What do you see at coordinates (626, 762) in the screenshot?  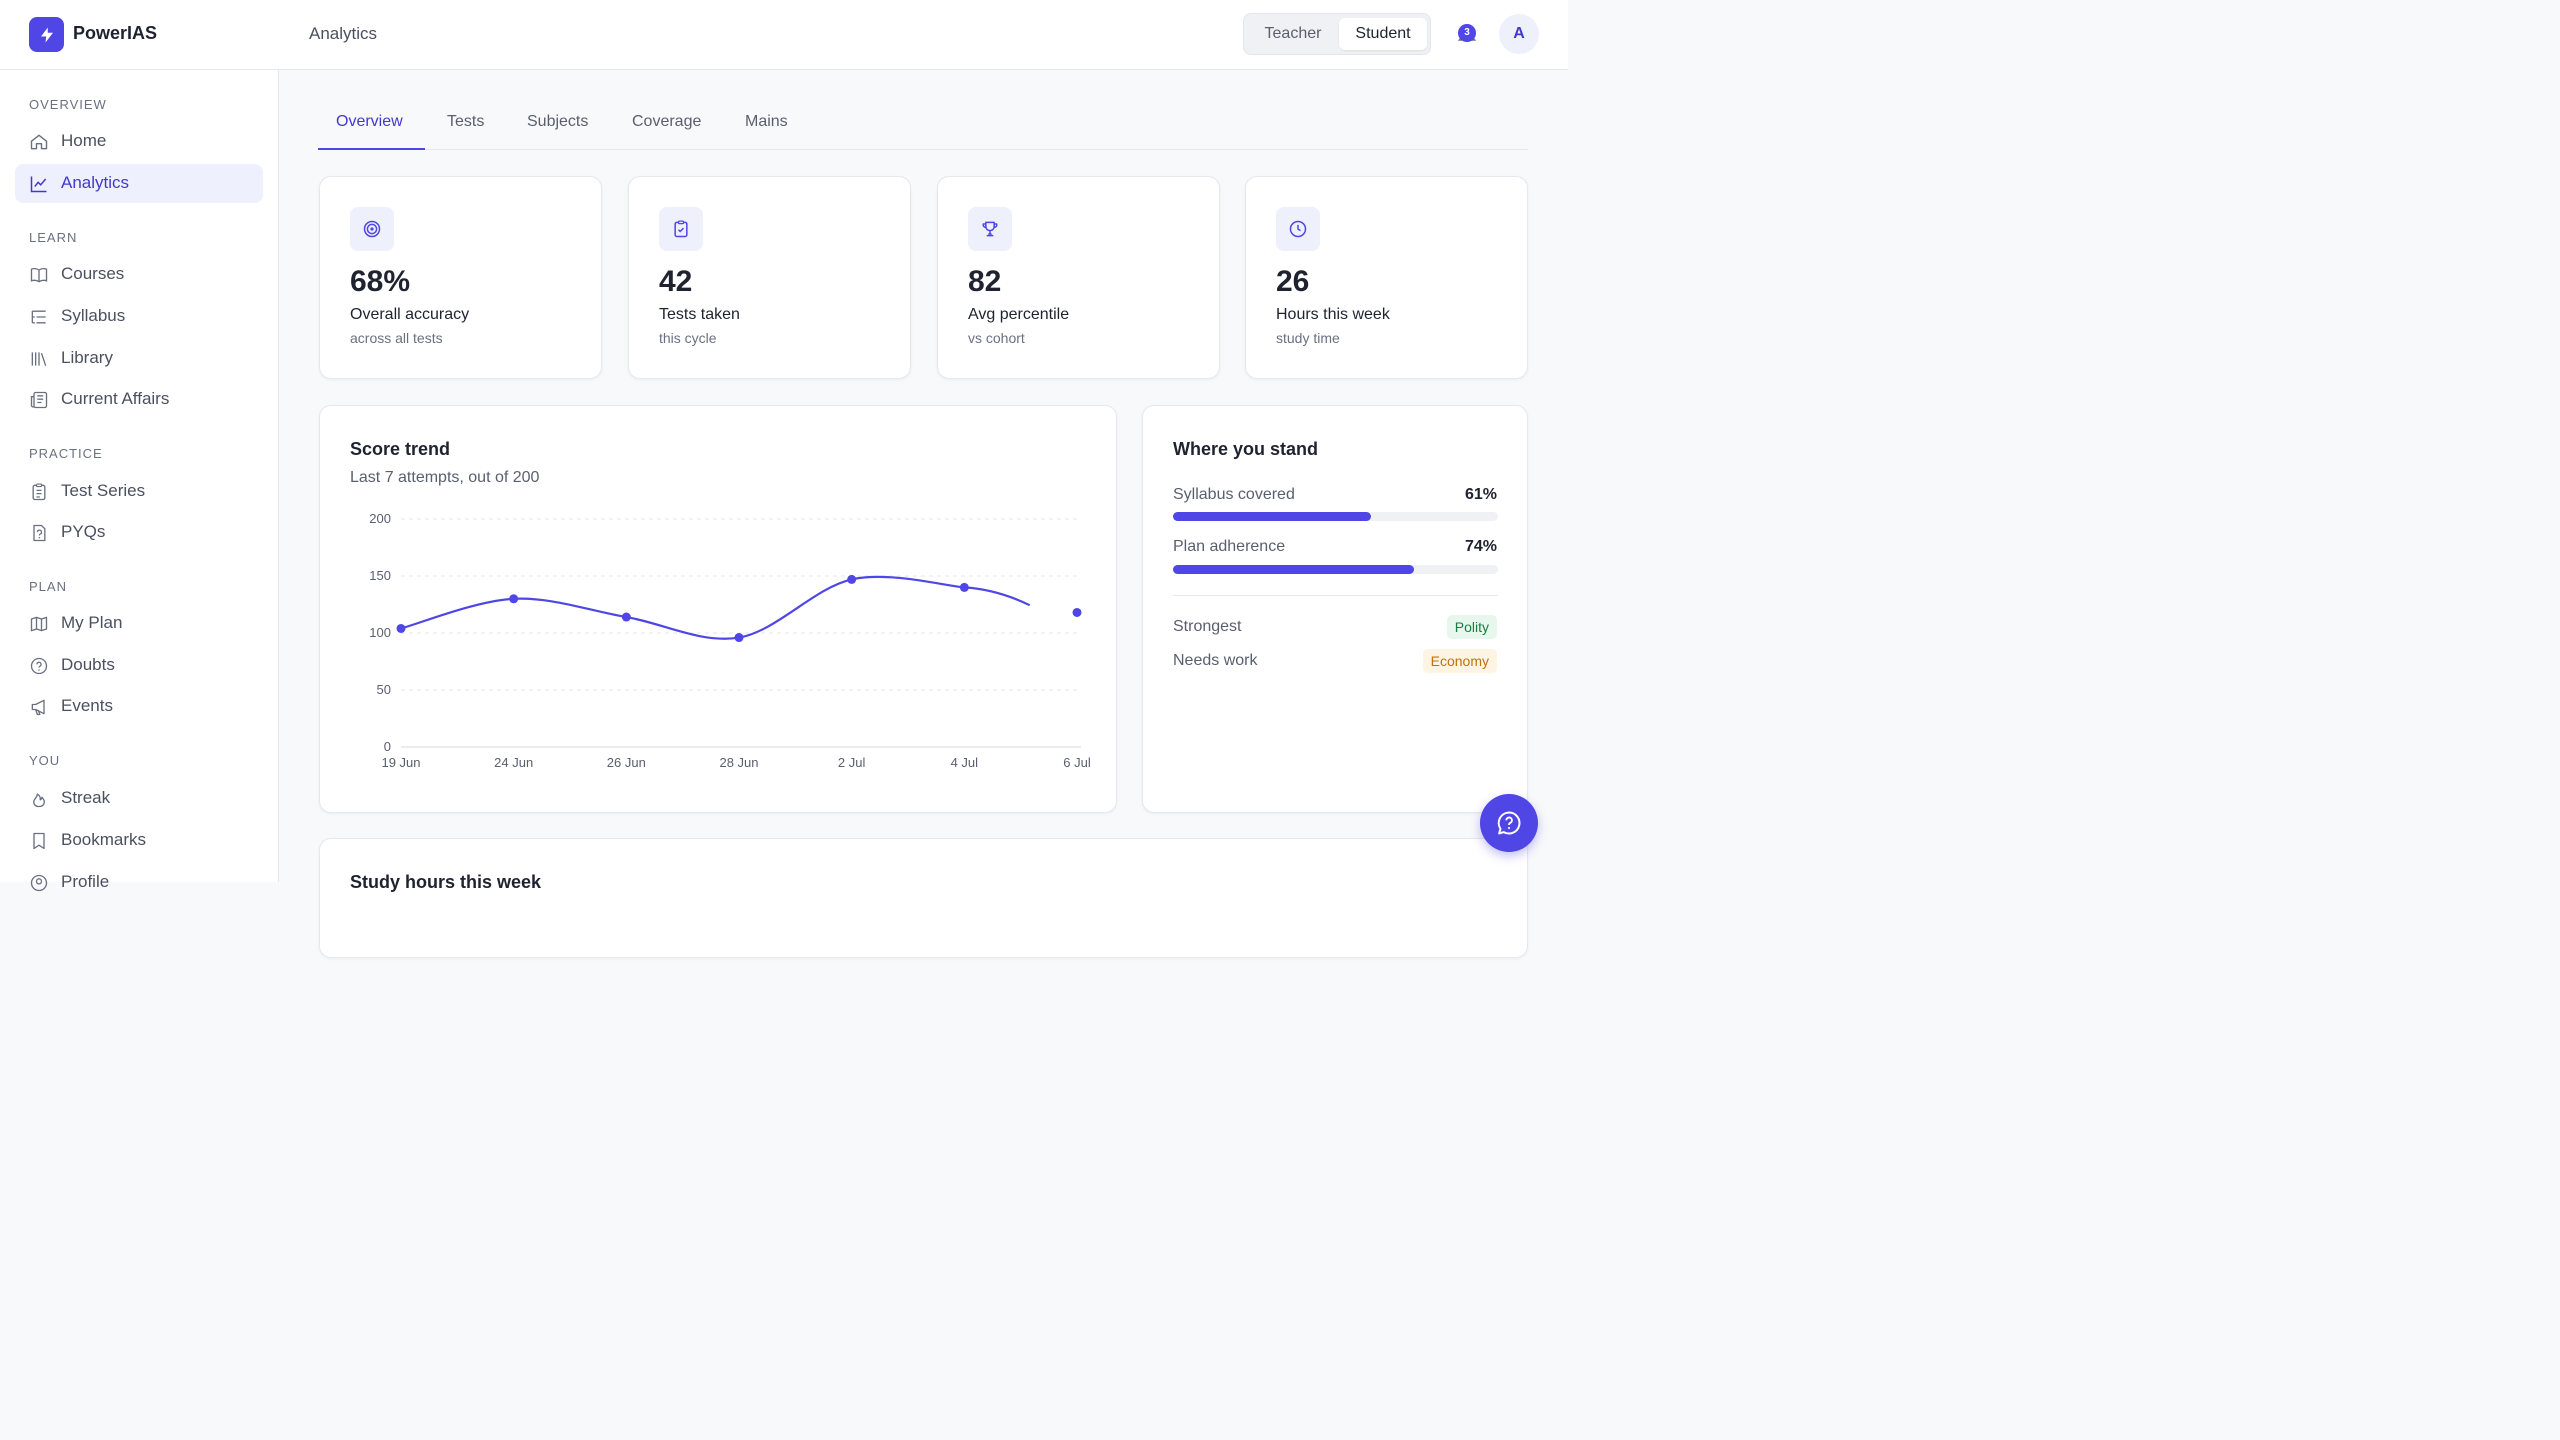 I see `x-tick-label: 26 Jun` at bounding box center [626, 762].